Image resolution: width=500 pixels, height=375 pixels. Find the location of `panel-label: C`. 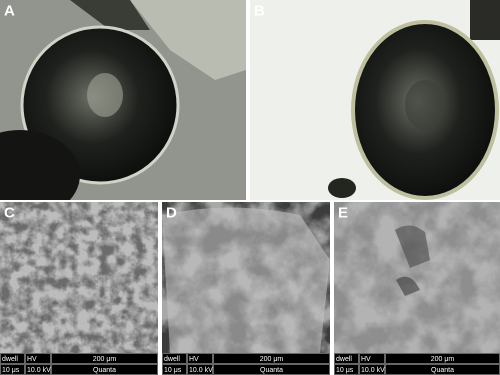

panel-label: C is located at coordinates (9, 212).